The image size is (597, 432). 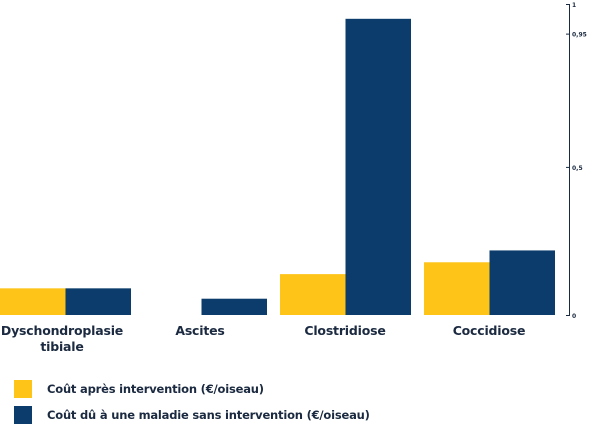 What do you see at coordinates (200, 330) in the screenshot?
I see `category-label: Ascites` at bounding box center [200, 330].